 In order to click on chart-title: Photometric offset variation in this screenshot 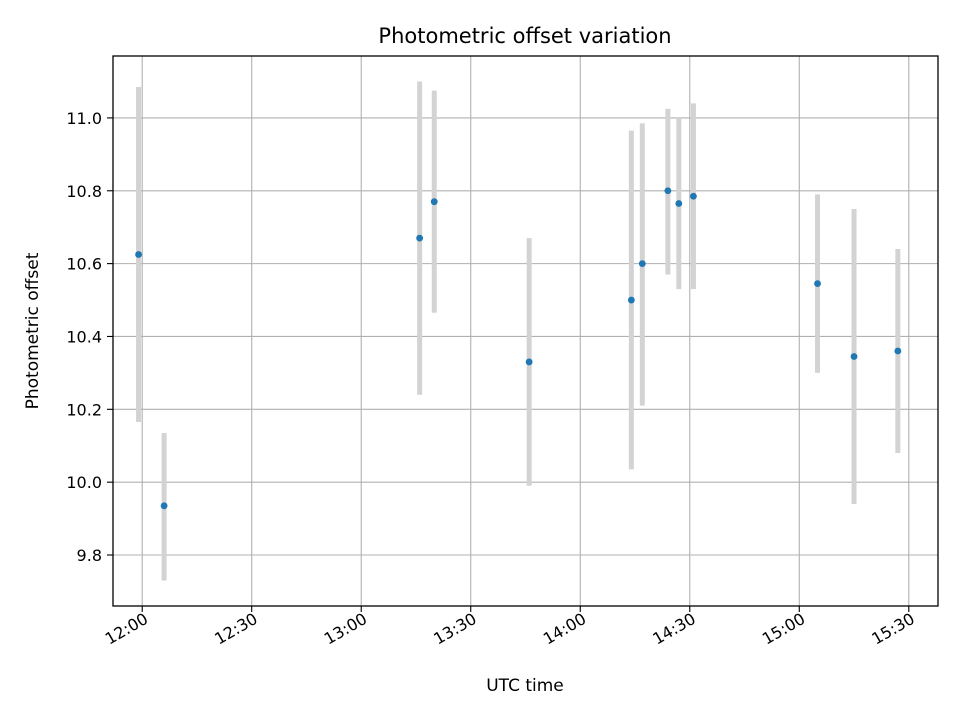, I will do `click(524, 36)`.